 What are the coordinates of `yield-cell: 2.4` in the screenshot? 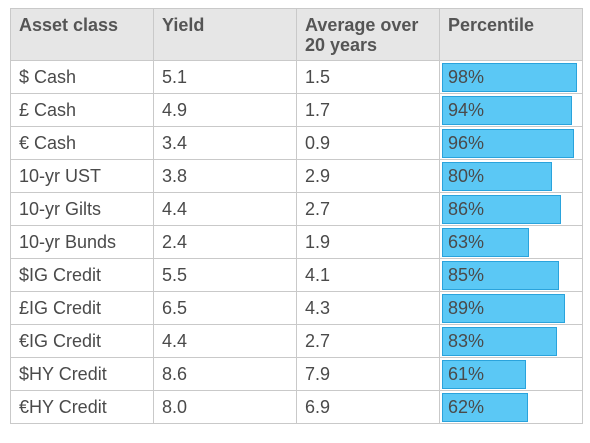 It's located at (225, 242).